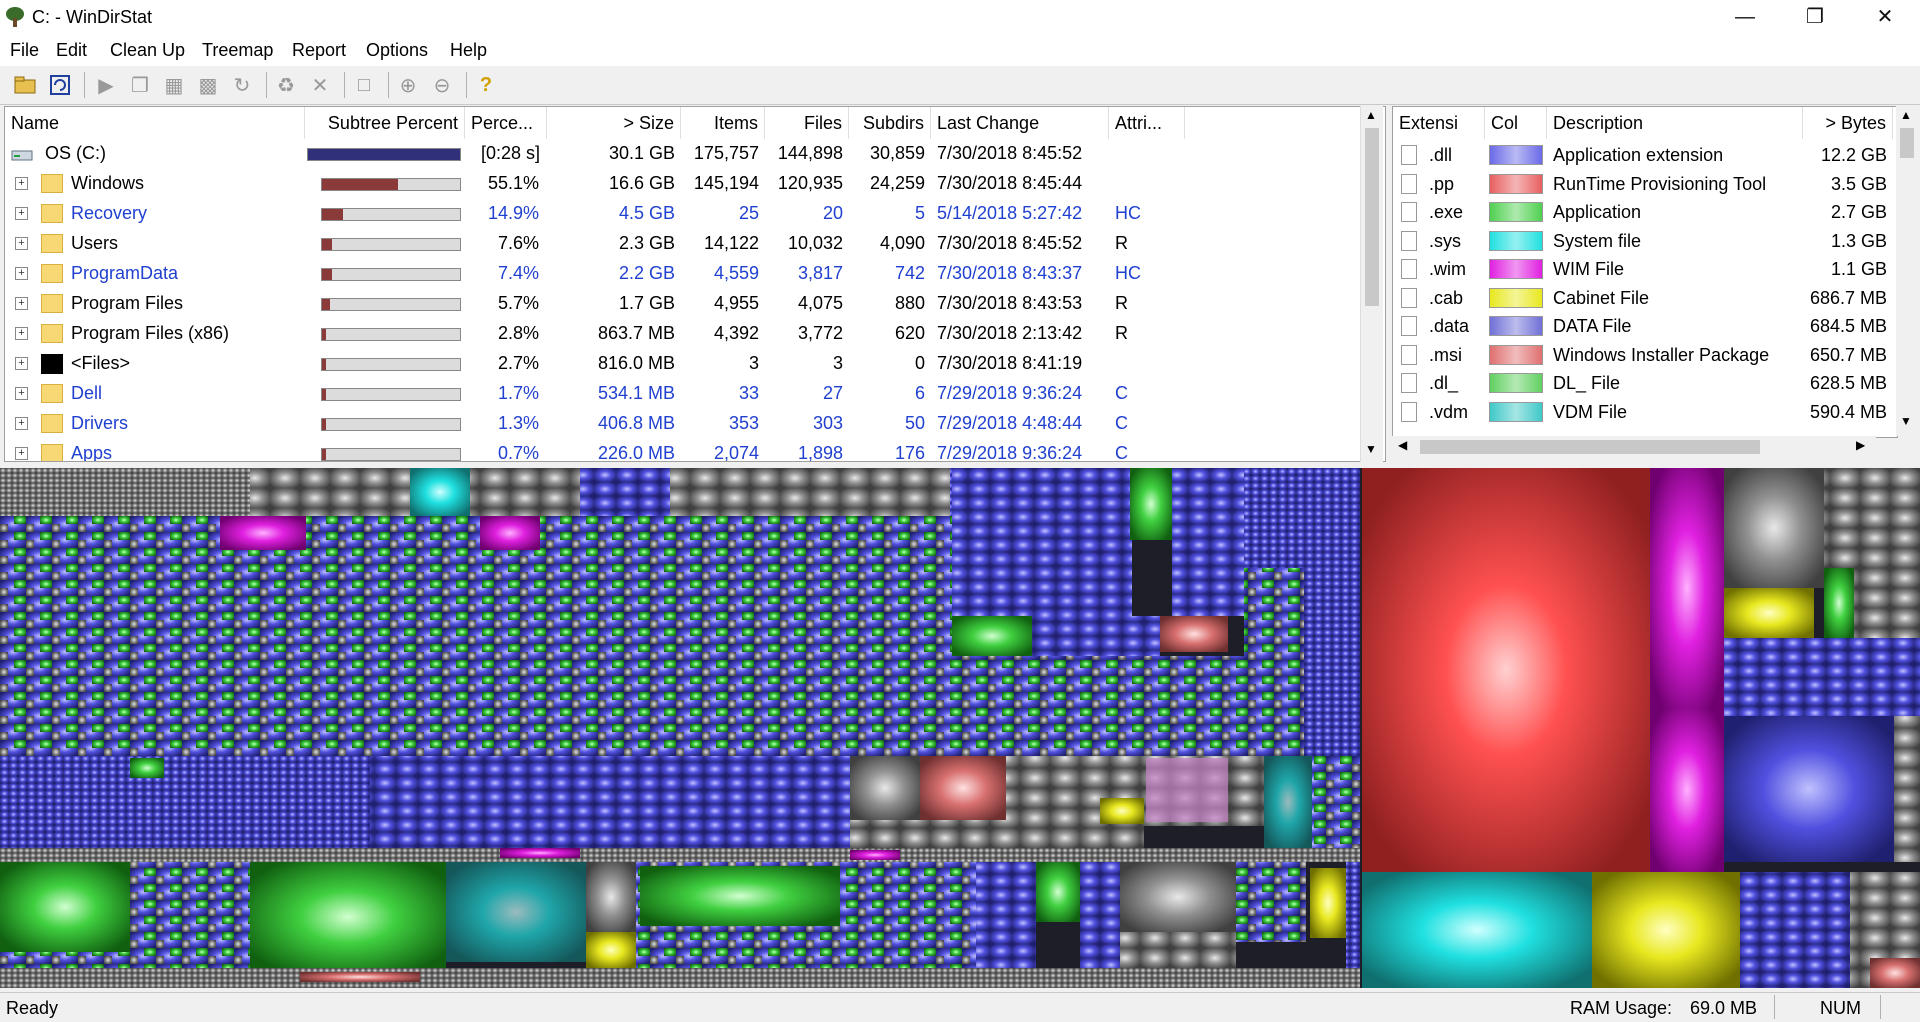  Describe the element at coordinates (1643, 298) in the screenshot. I see `extension-row: .cab Cabinet File 686.7 MB` at that location.